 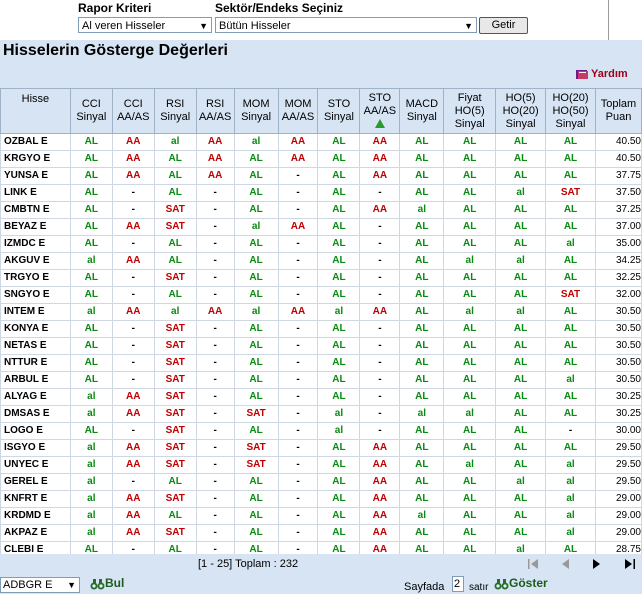 What do you see at coordinates (565, 565) in the screenshot?
I see `prev-page-icon` at bounding box center [565, 565].